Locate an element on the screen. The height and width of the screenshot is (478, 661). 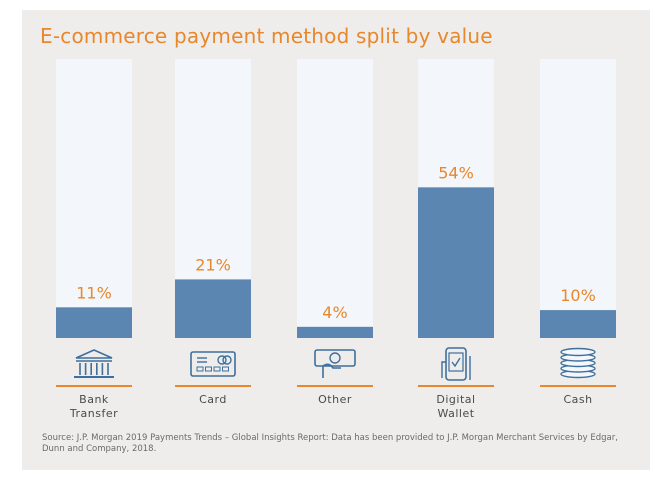
data-label: 11% is located at coordinates (94, 292).